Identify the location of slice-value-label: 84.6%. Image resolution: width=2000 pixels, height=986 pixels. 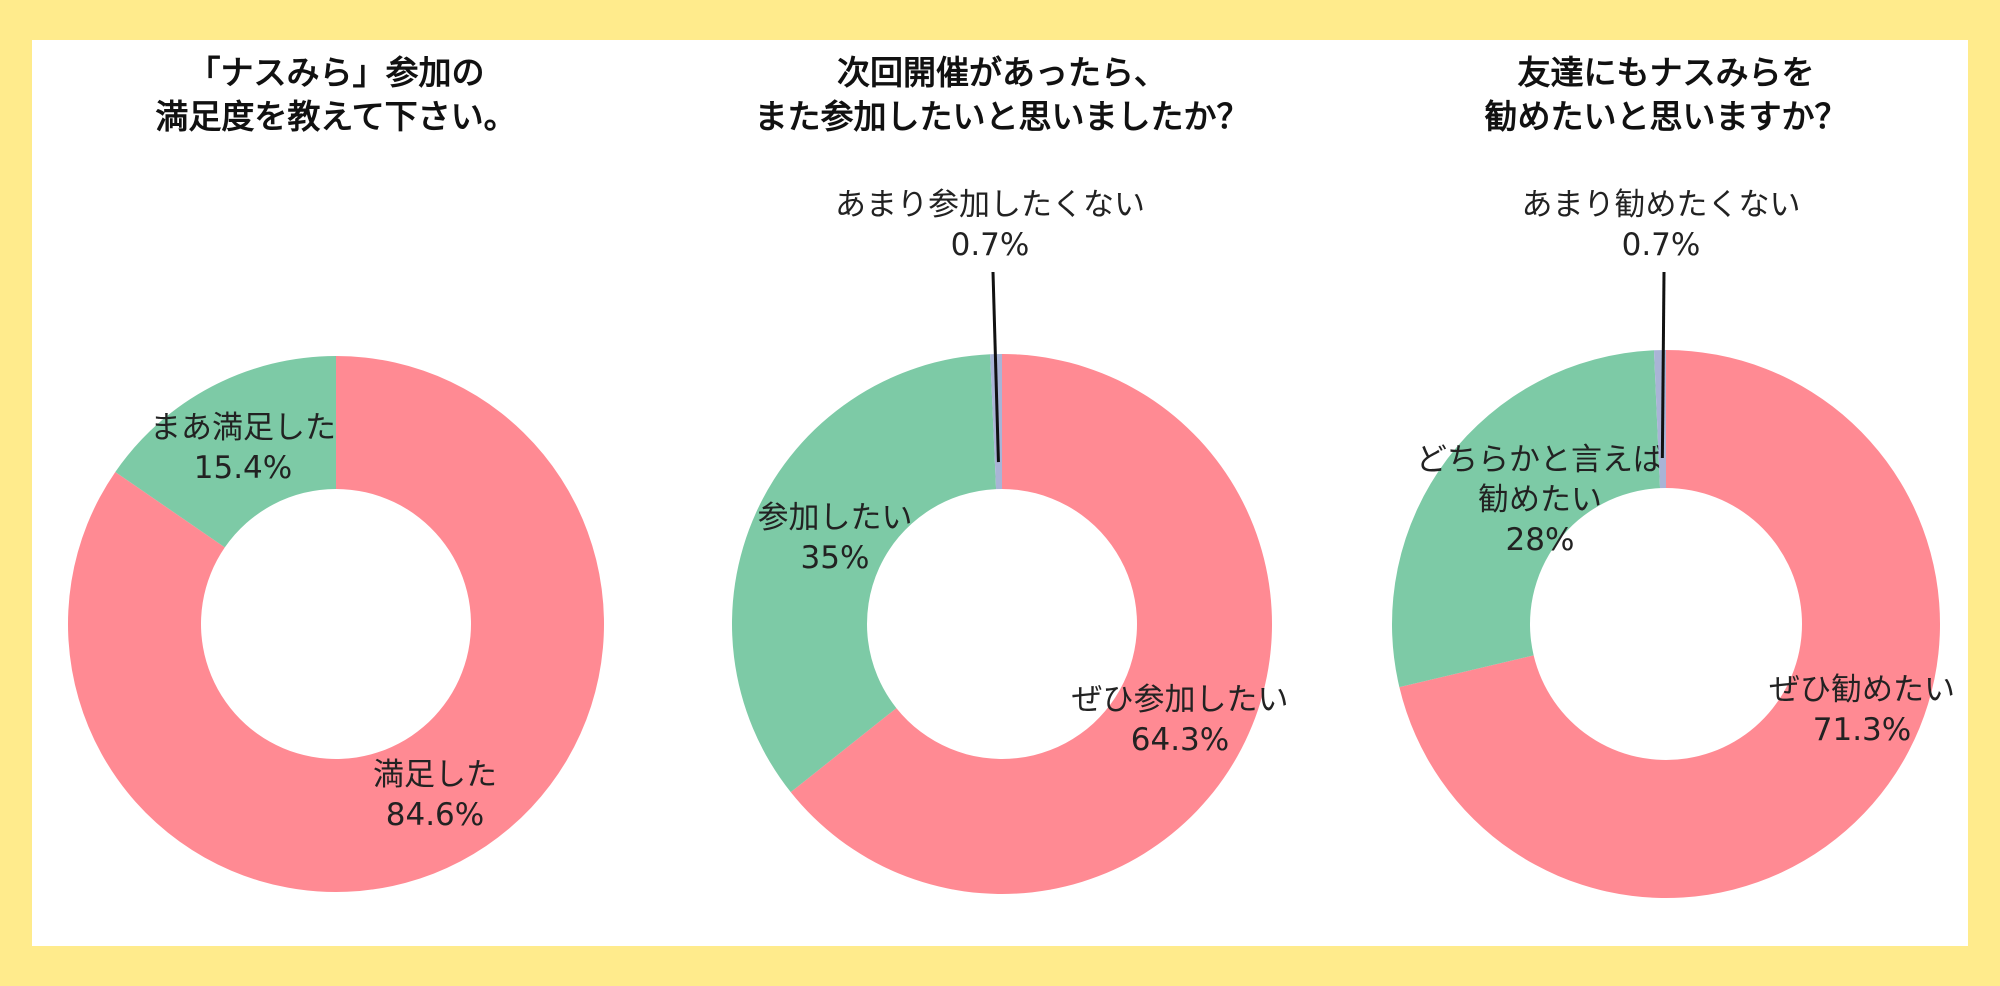
(435, 815).